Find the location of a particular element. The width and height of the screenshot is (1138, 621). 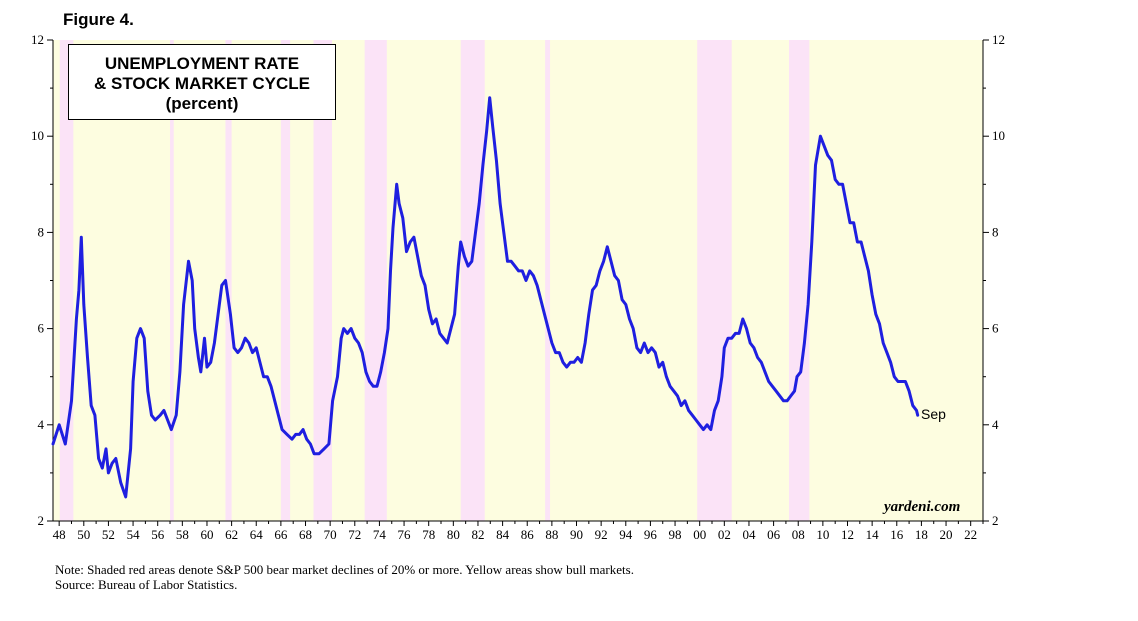

x-tick-label: 48 is located at coordinates (59, 534).